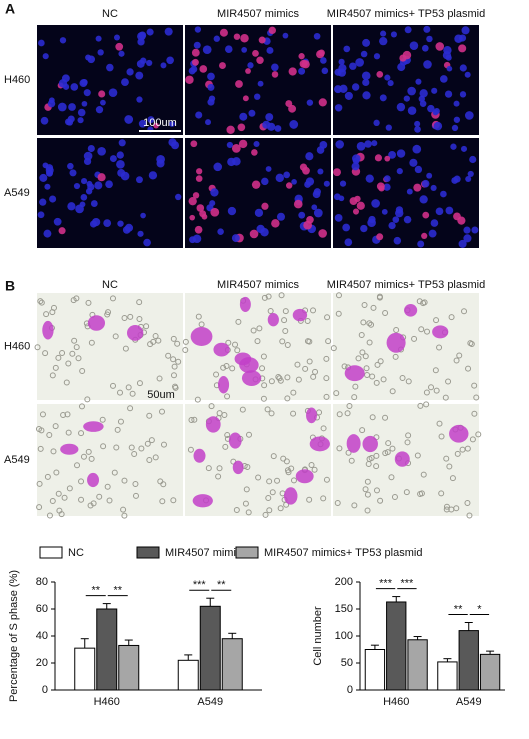 This screenshot has height=739, width=529. What do you see at coordinates (160, 123) in the screenshot?
I see `scale-bar-label: 100um` at bounding box center [160, 123].